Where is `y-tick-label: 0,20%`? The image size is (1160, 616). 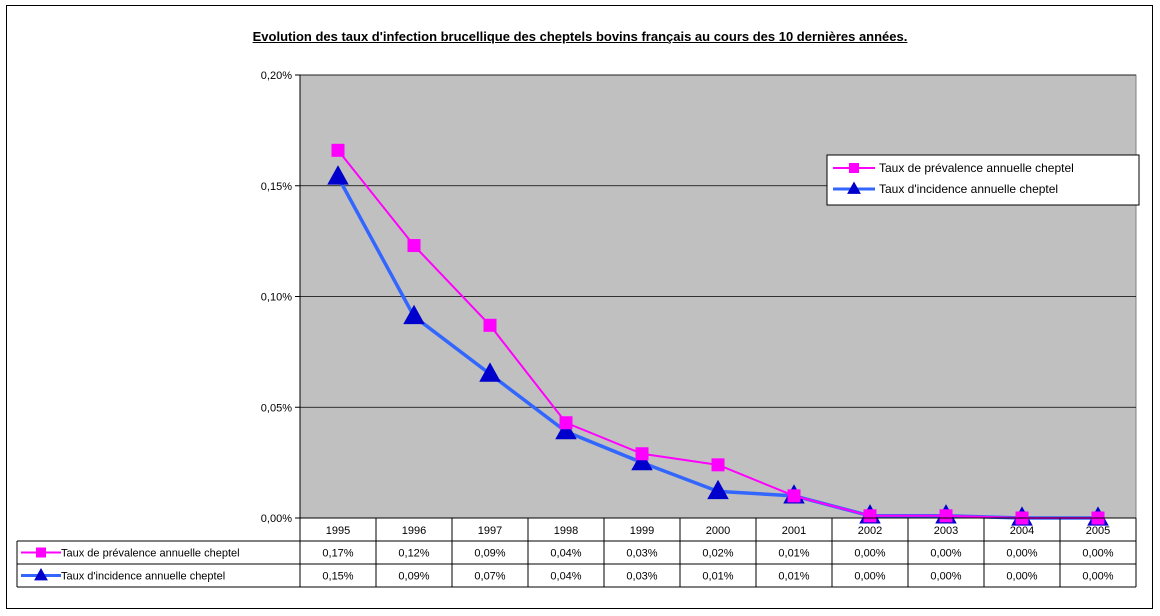
y-tick-label: 0,20% is located at coordinates (276, 76).